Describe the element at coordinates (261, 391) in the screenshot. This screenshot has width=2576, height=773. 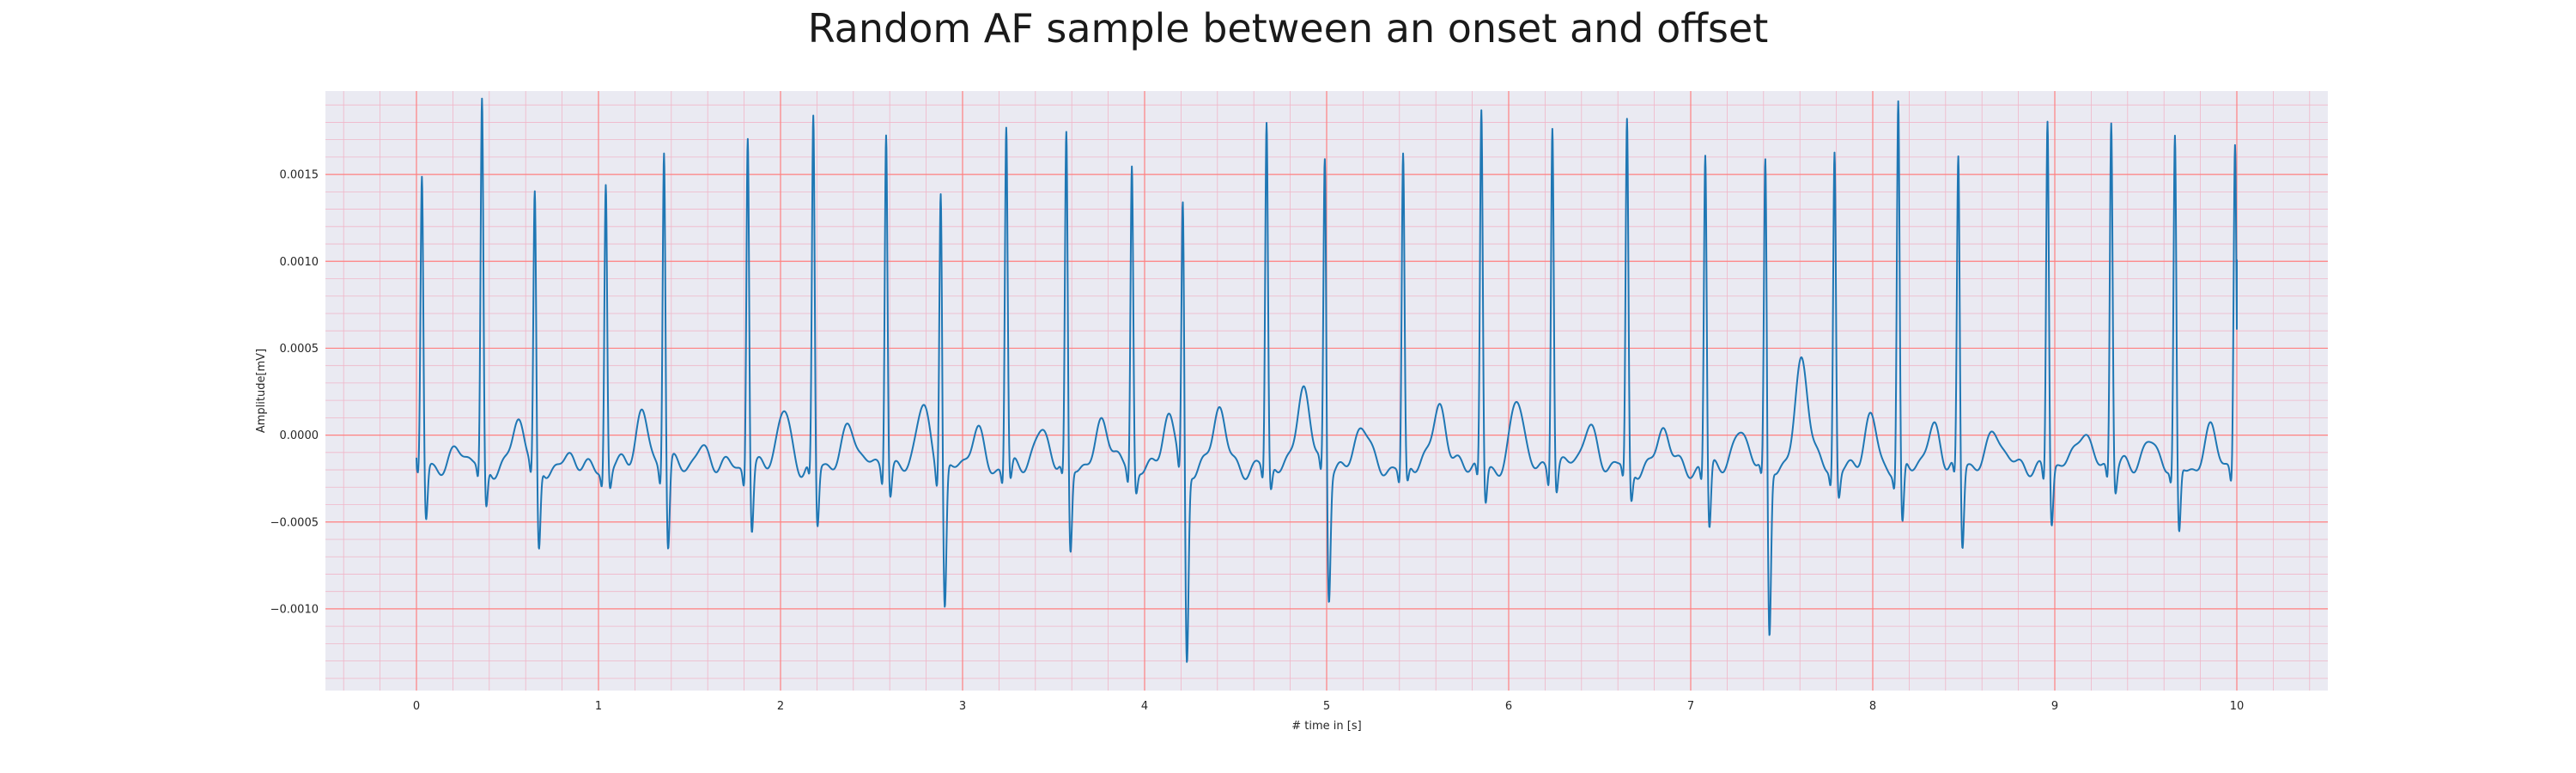
I see `y-axis-label: Amplitude[mV]` at that location.